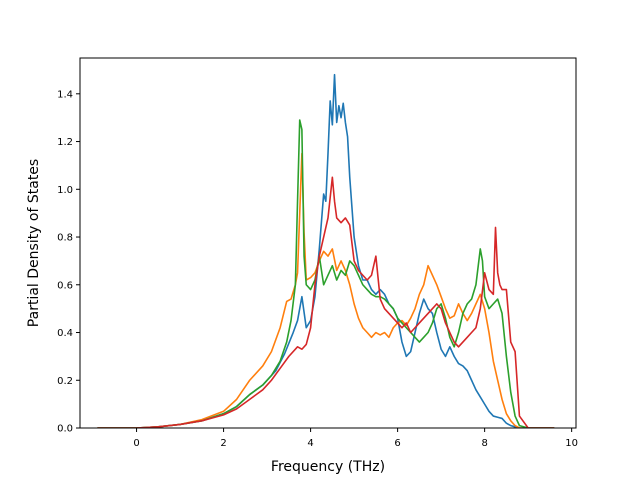 The image size is (640, 480). Describe the element at coordinates (65, 142) in the screenshot. I see `y-tick-label: 1.2` at that location.